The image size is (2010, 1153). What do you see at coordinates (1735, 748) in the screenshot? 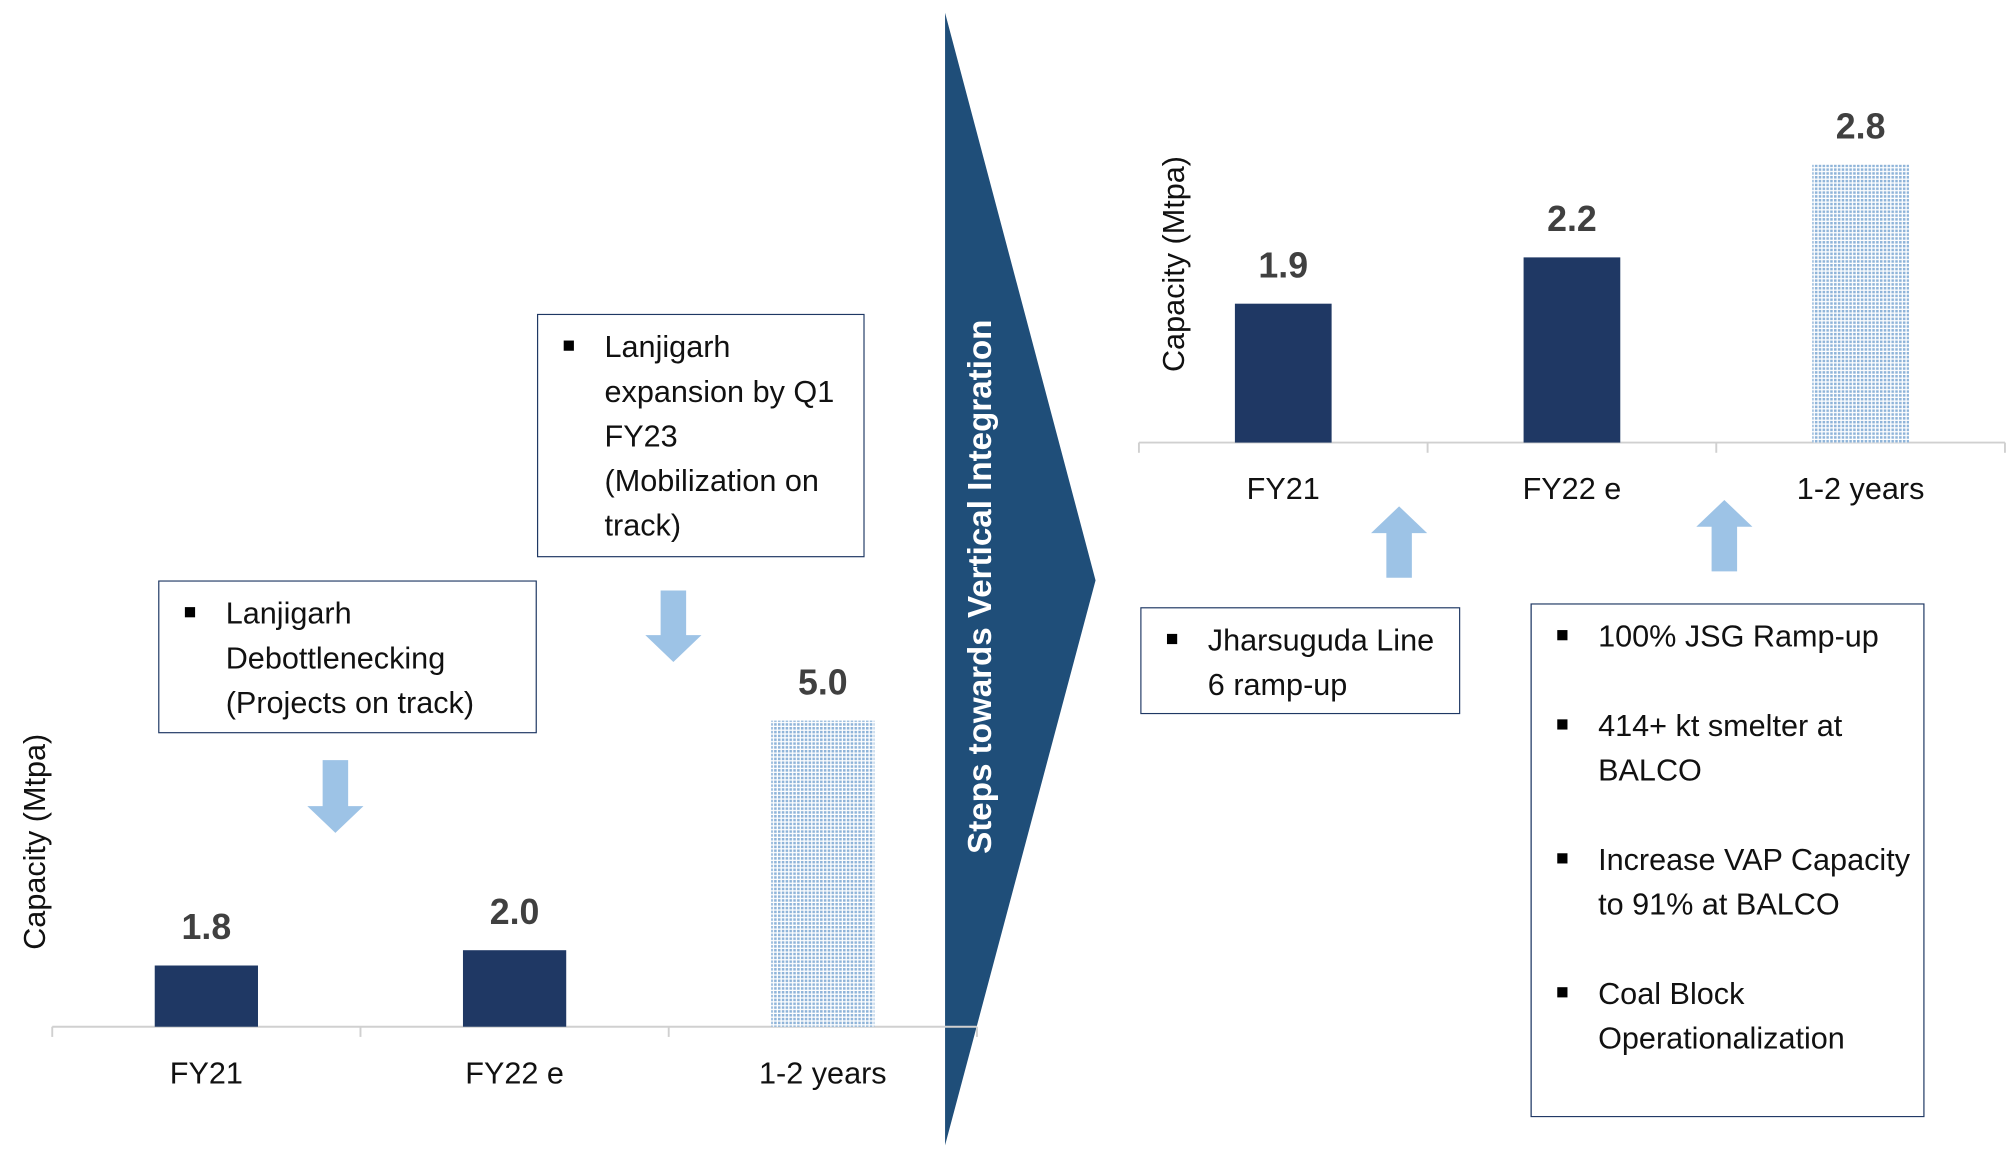
I see `note-item: 414+ kt smelter at BALCO` at bounding box center [1735, 748].